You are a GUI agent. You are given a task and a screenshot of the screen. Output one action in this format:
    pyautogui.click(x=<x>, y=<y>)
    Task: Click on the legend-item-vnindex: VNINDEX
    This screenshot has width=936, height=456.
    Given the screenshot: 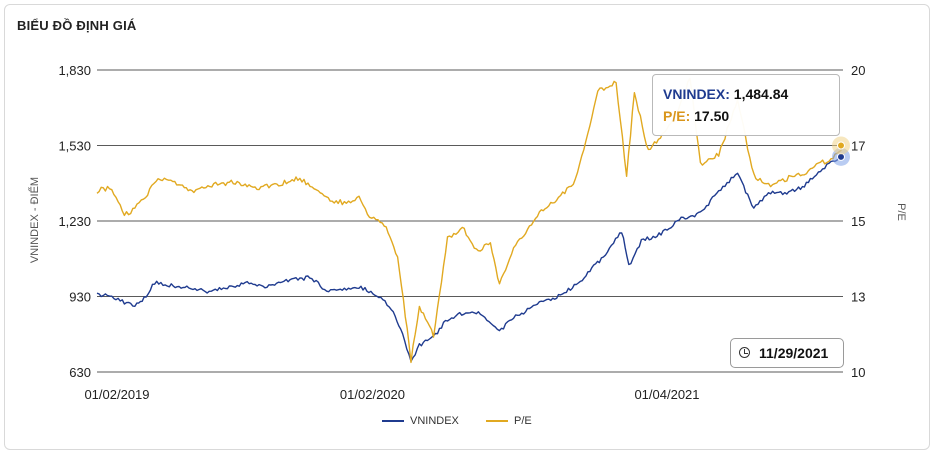 What is the action you would take?
    pyautogui.click(x=420, y=421)
    